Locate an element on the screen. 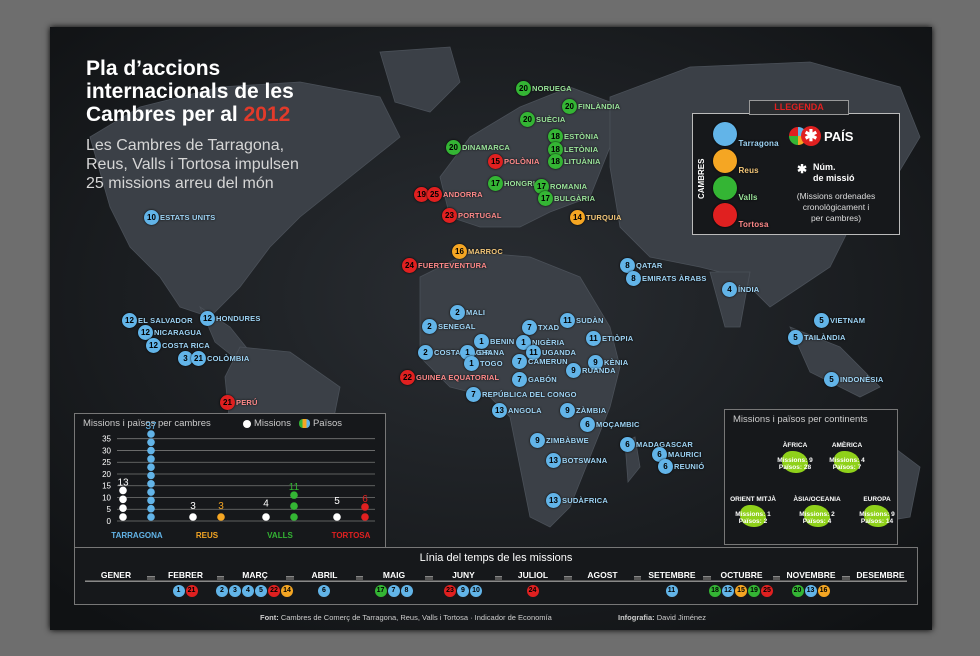 The image size is (980, 656). mission-number: 17 is located at coordinates (545, 198).